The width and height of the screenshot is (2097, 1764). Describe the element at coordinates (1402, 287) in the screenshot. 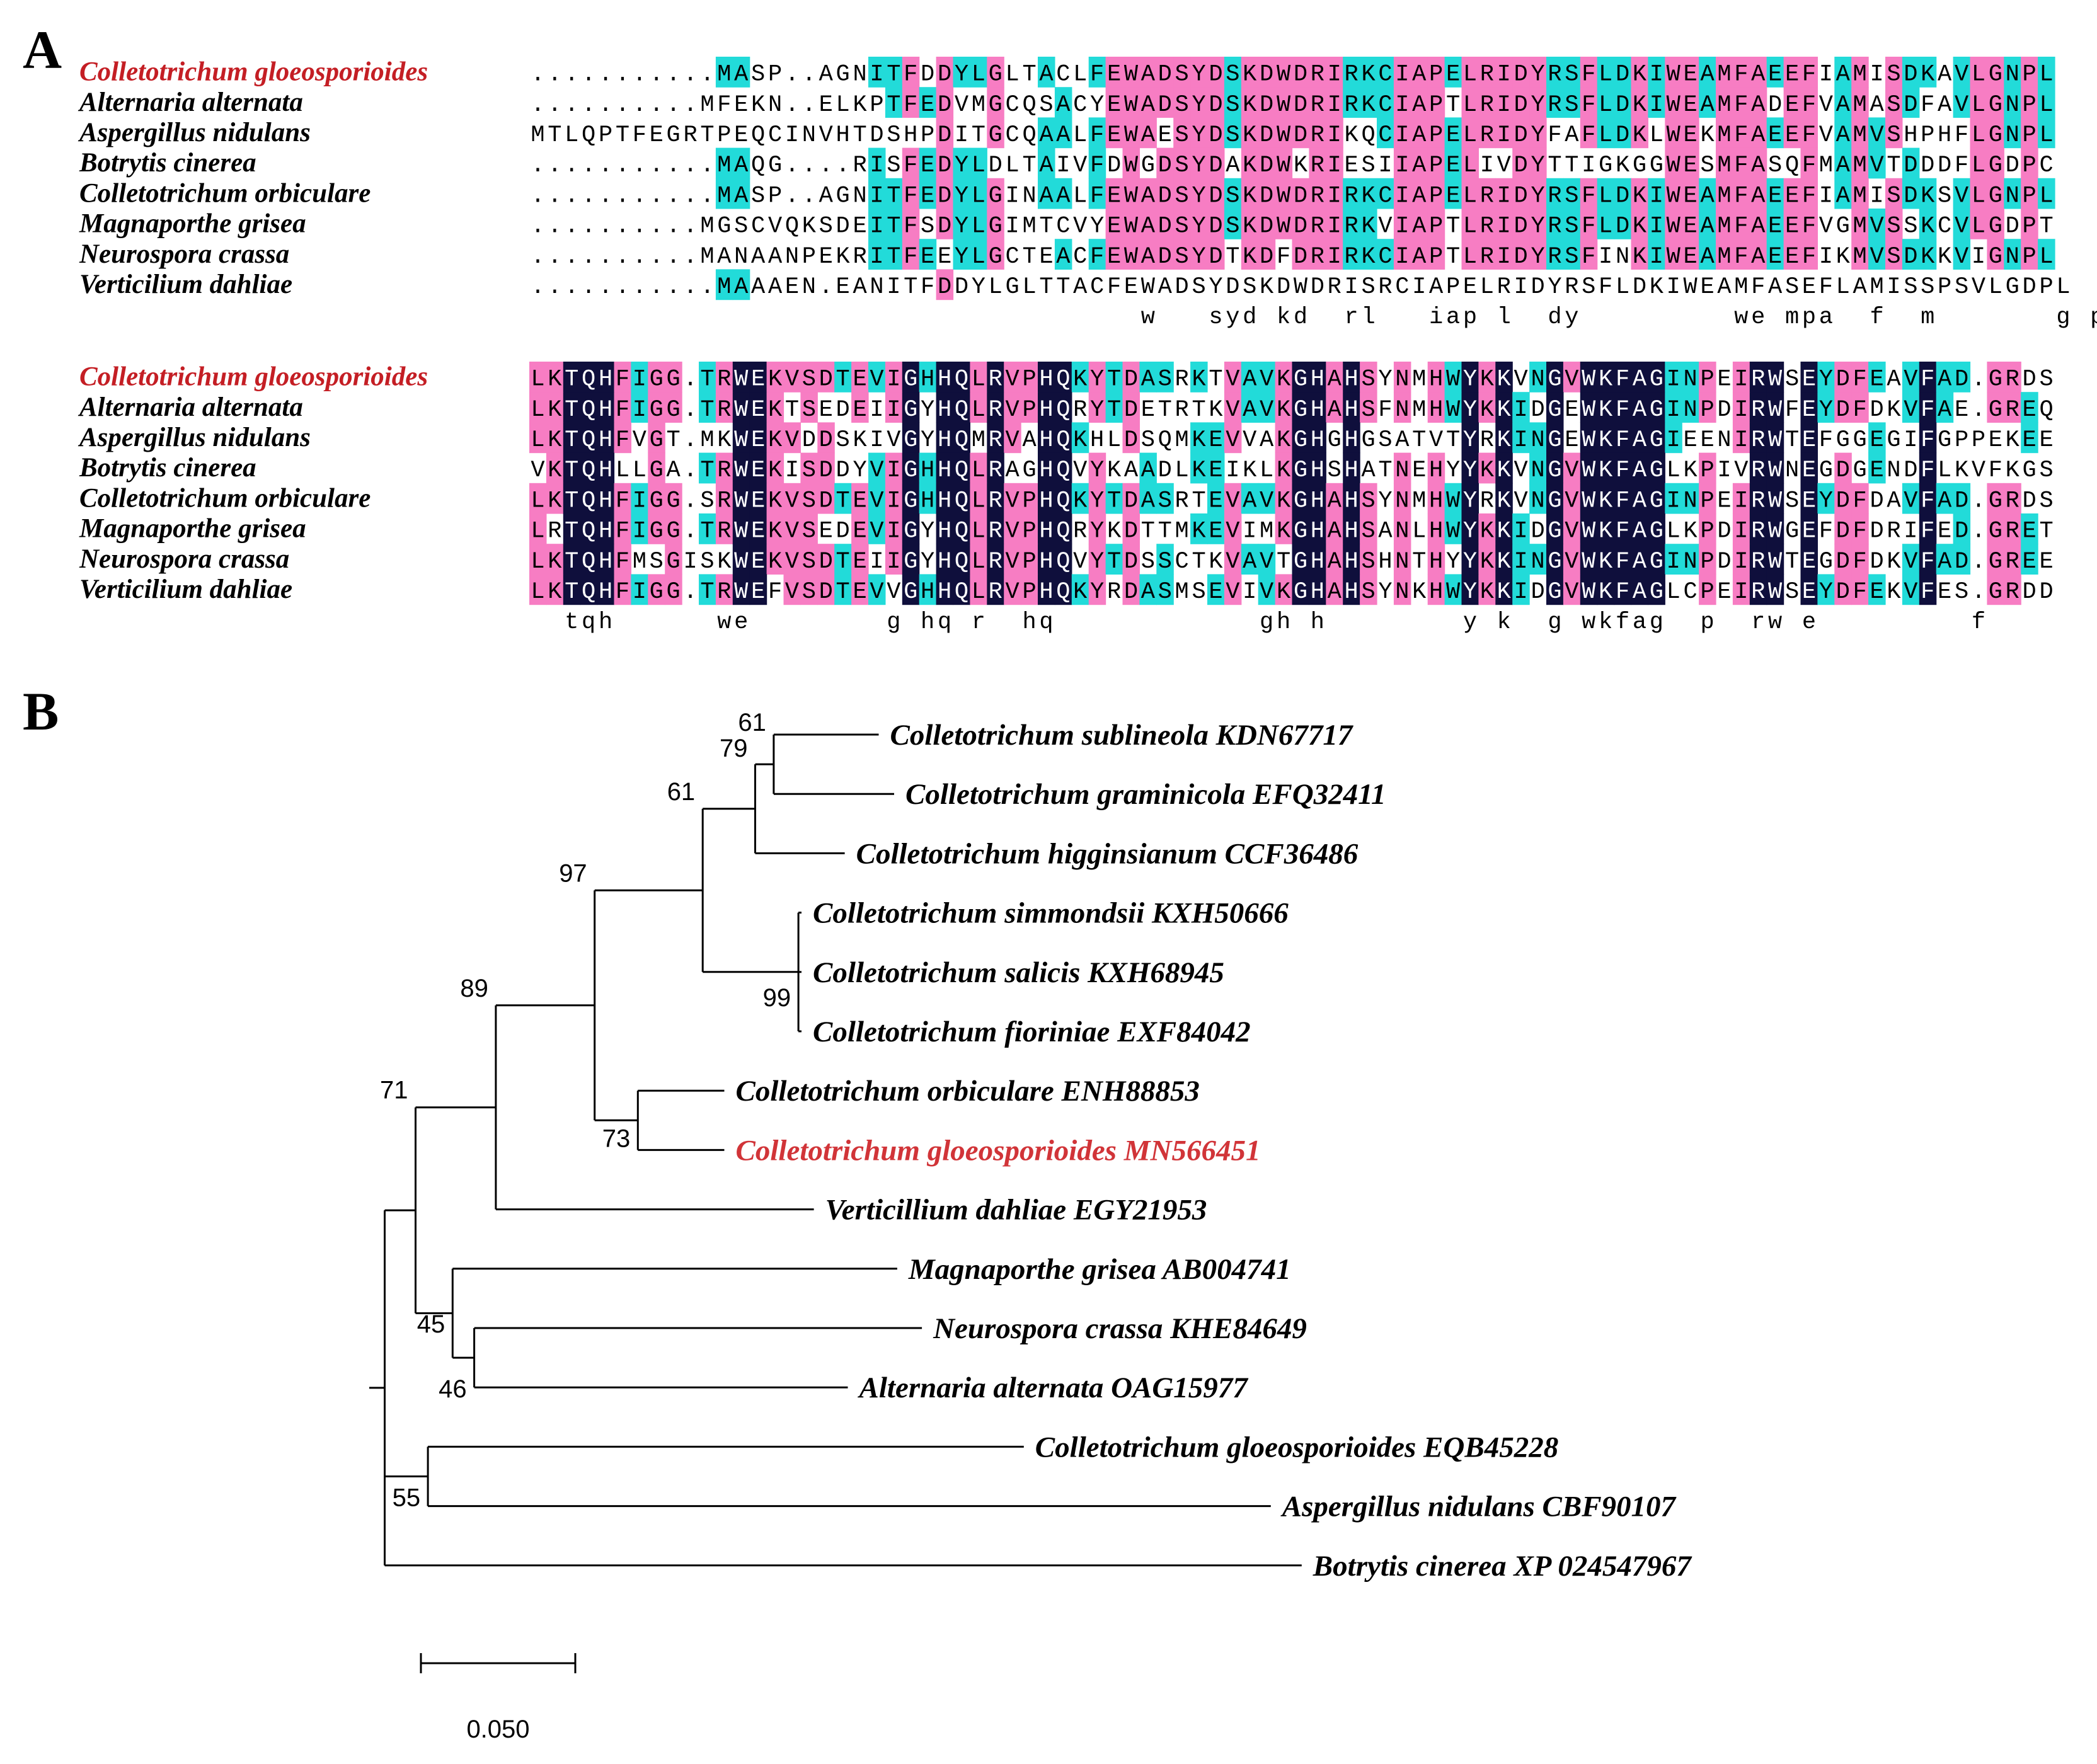

I see `residue: C` at that location.